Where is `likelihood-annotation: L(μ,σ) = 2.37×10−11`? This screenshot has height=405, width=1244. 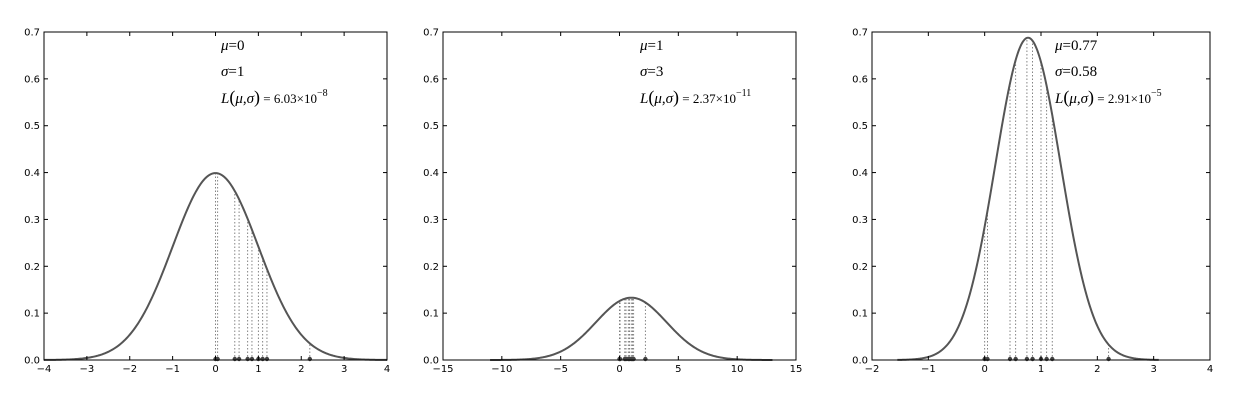
likelihood-annotation: L(μ,σ) = 2.37×10−11 is located at coordinates (695, 97).